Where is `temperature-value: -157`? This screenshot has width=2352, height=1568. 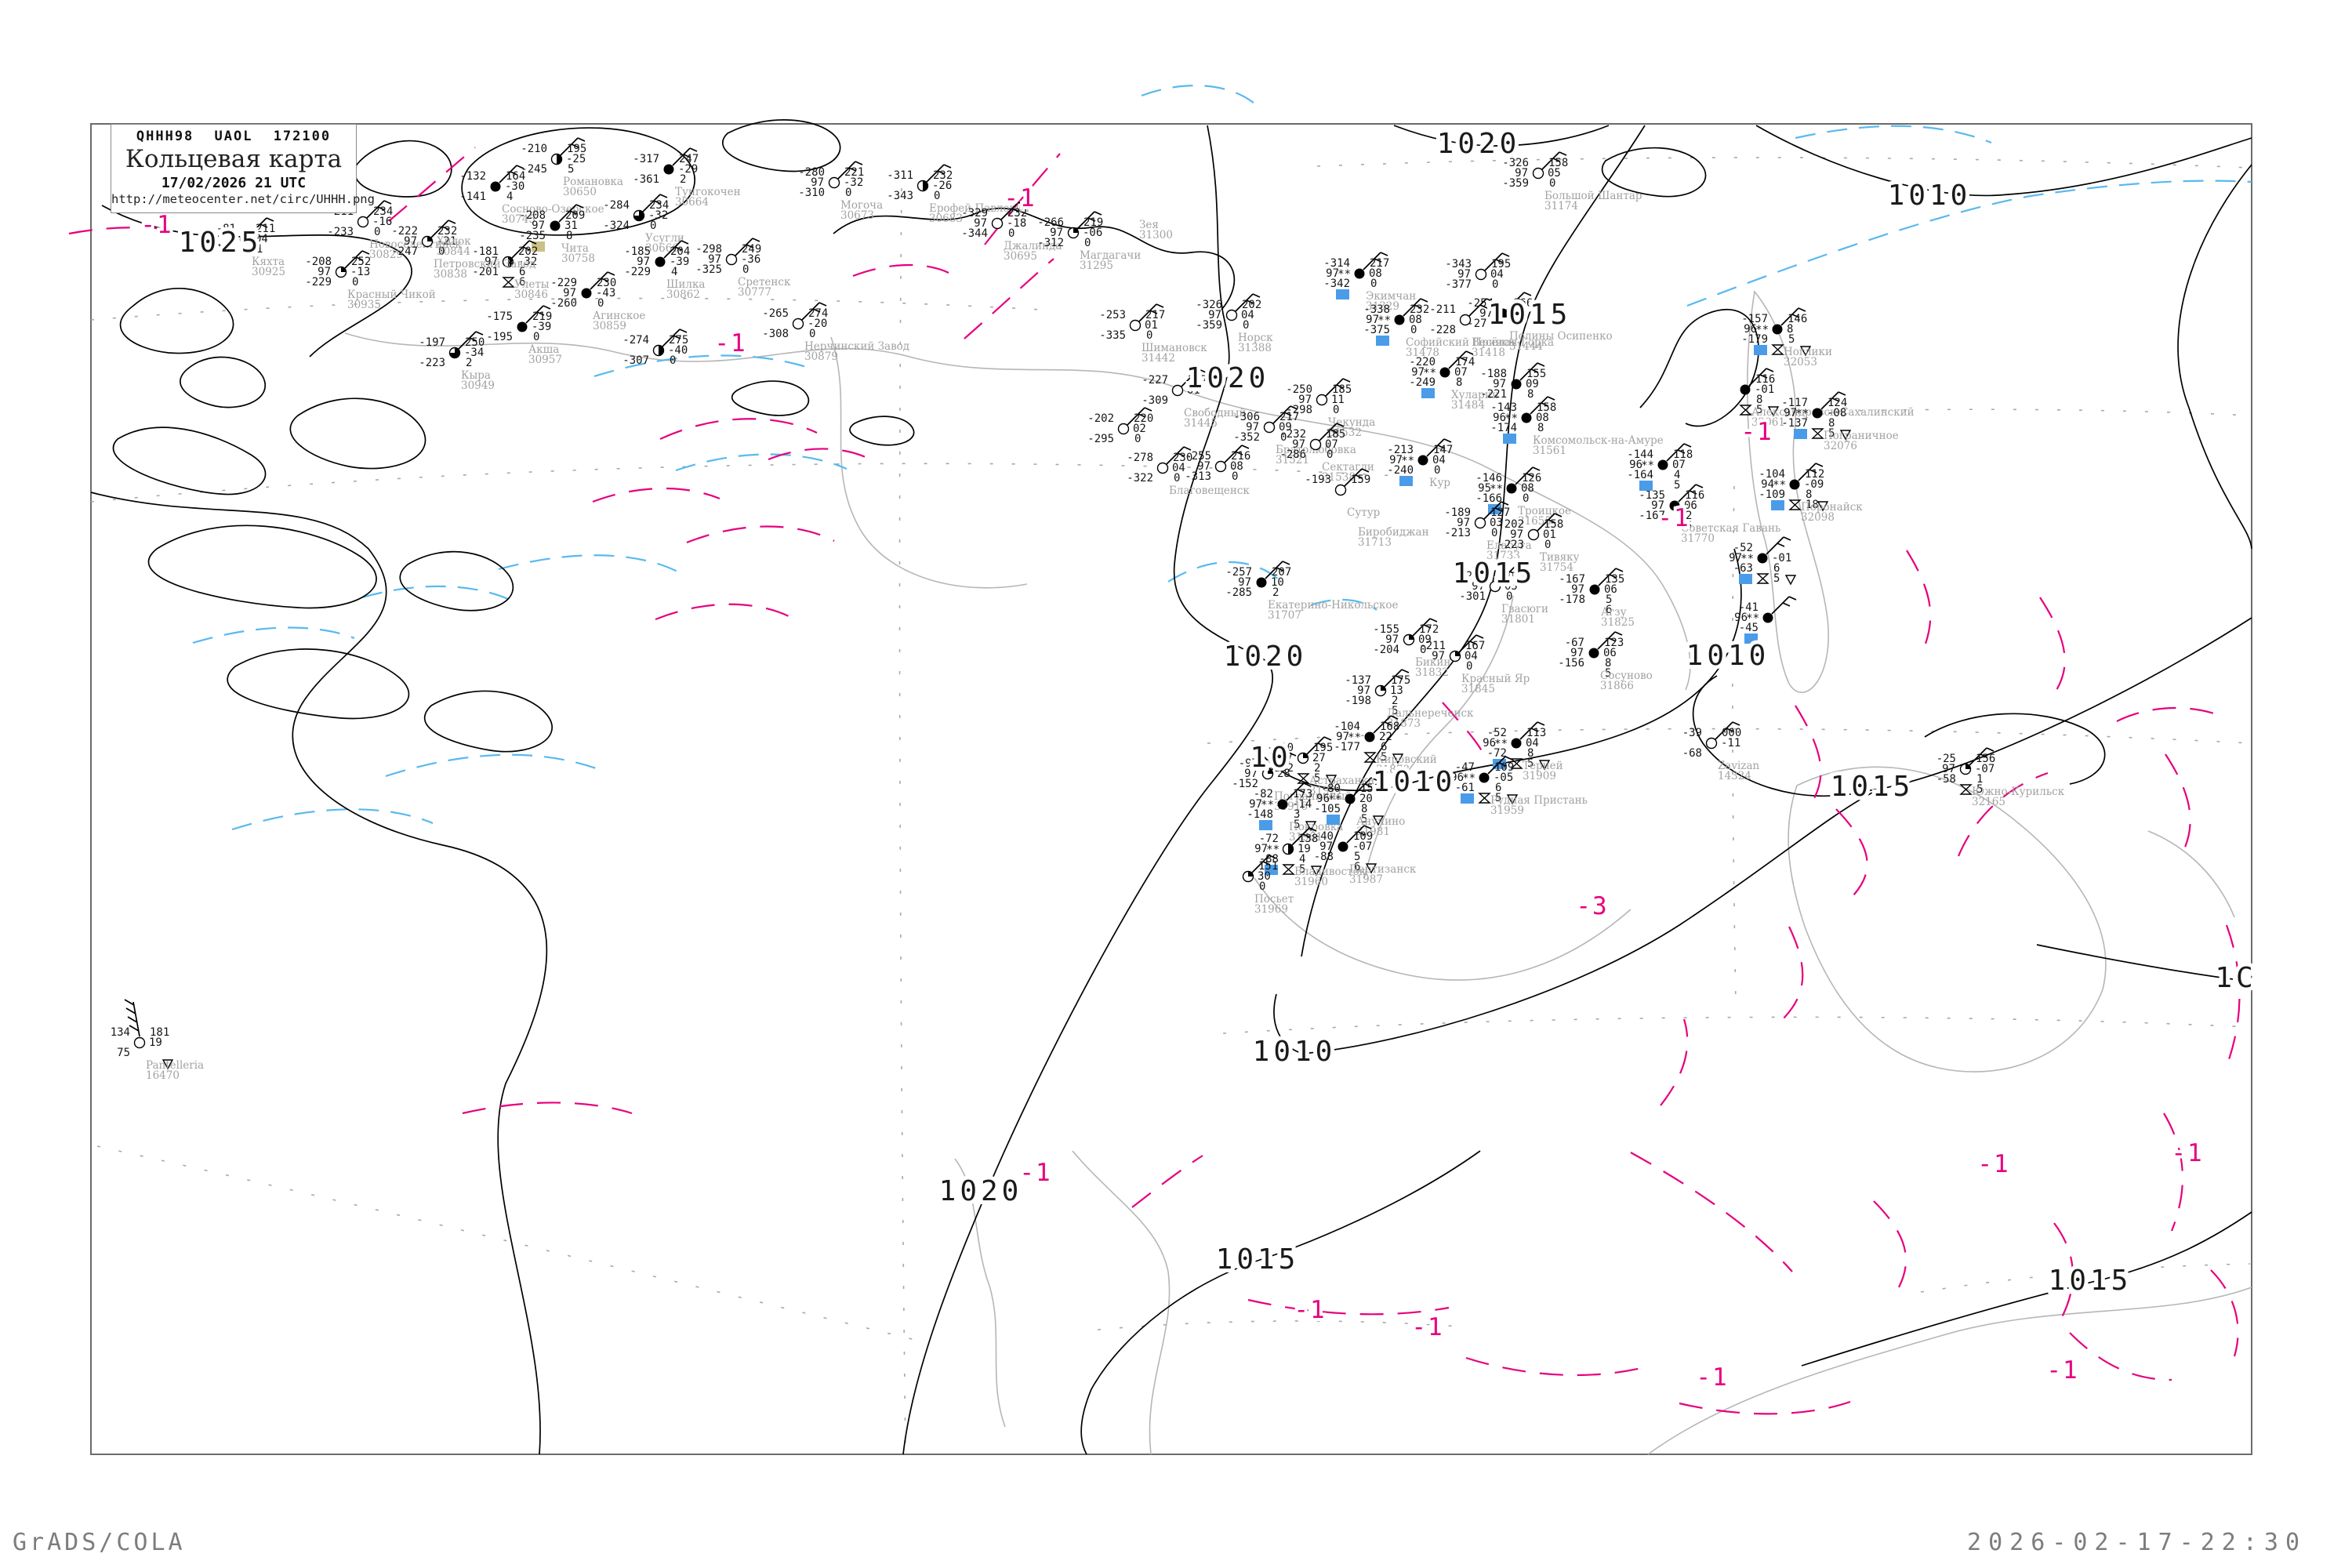
temperature-value: -157 is located at coordinates (1755, 319).